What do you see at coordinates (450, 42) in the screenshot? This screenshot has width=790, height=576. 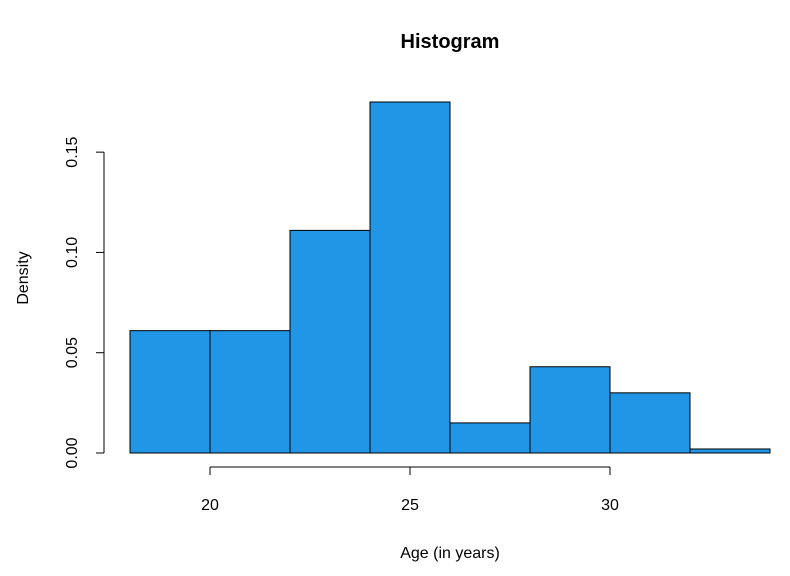 I see `chart-title: Histogram` at bounding box center [450, 42].